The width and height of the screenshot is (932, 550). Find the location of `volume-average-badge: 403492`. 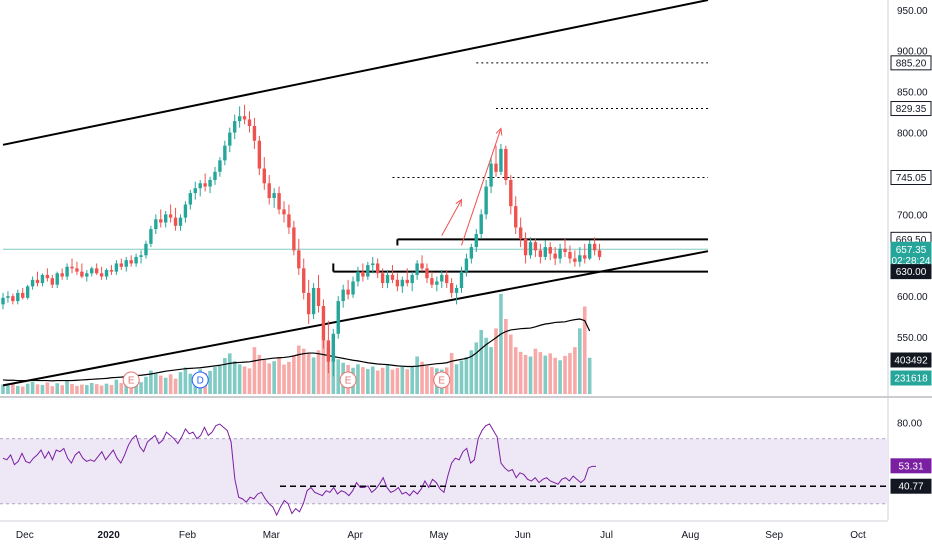

volume-average-badge: 403492 is located at coordinates (911, 360).